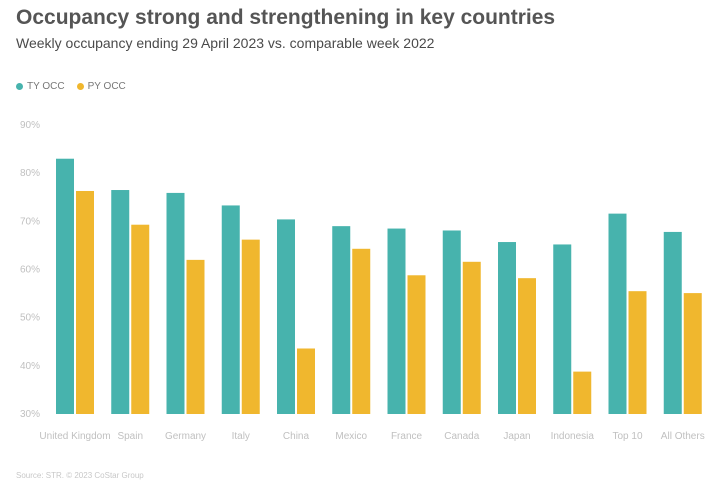 The width and height of the screenshot is (723, 487). What do you see at coordinates (683, 436) in the screenshot?
I see `x-tick-label: All Others` at bounding box center [683, 436].